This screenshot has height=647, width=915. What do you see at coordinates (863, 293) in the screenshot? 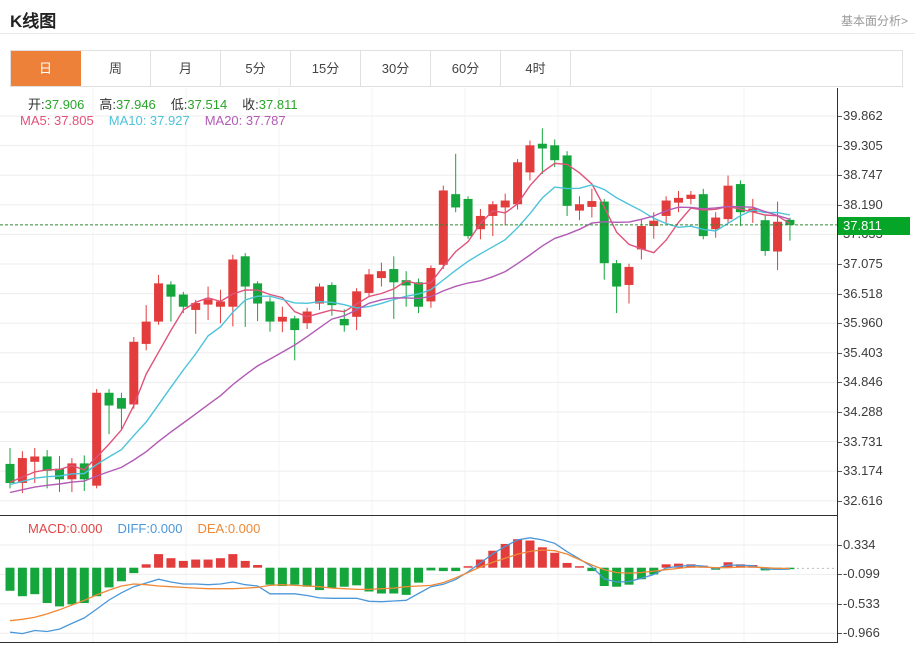
I see `price-36.518-label: 36.518` at bounding box center [863, 293].